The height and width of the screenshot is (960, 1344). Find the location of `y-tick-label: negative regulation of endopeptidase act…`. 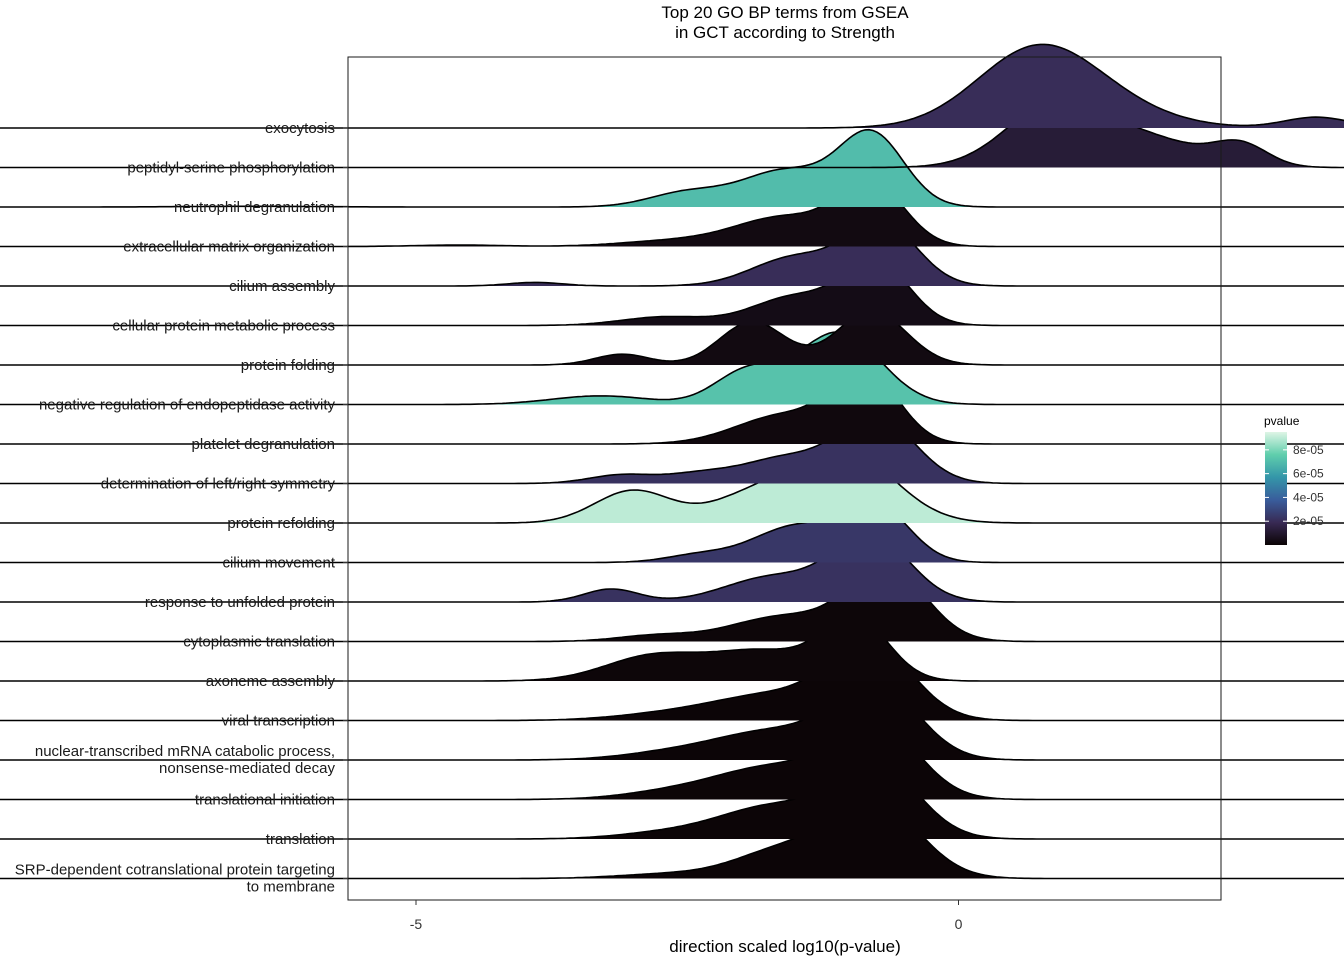

y-tick-label: negative regulation of endopeptidase act… is located at coordinates (187, 405).